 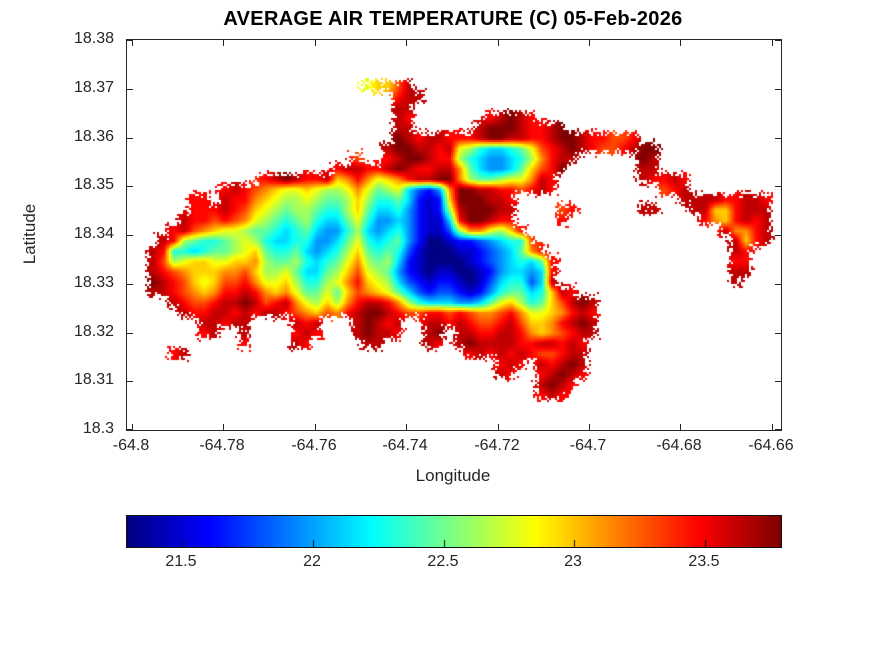 What do you see at coordinates (181, 561) in the screenshot?
I see `colorbar-tick-label: 21.5` at bounding box center [181, 561].